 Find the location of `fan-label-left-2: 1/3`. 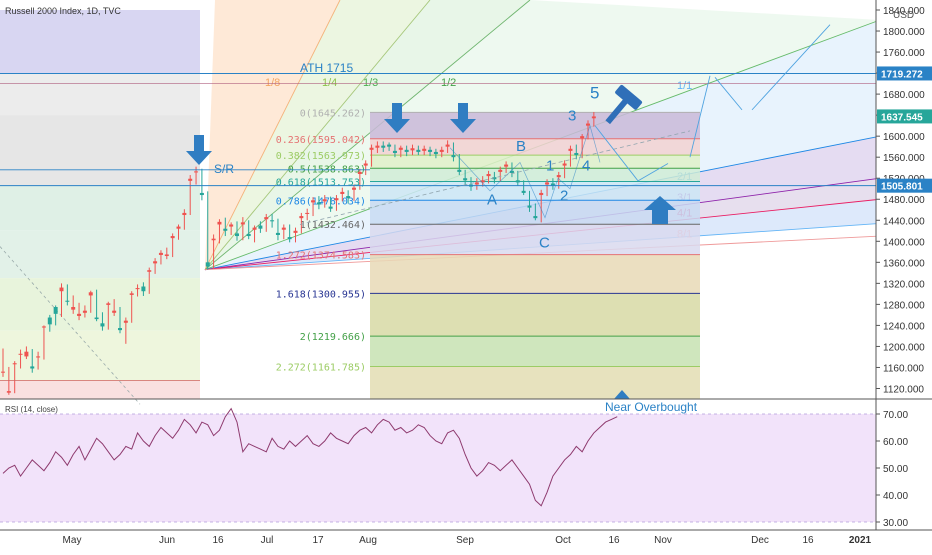

fan-label-left-2: 1/3 is located at coordinates (370, 83).